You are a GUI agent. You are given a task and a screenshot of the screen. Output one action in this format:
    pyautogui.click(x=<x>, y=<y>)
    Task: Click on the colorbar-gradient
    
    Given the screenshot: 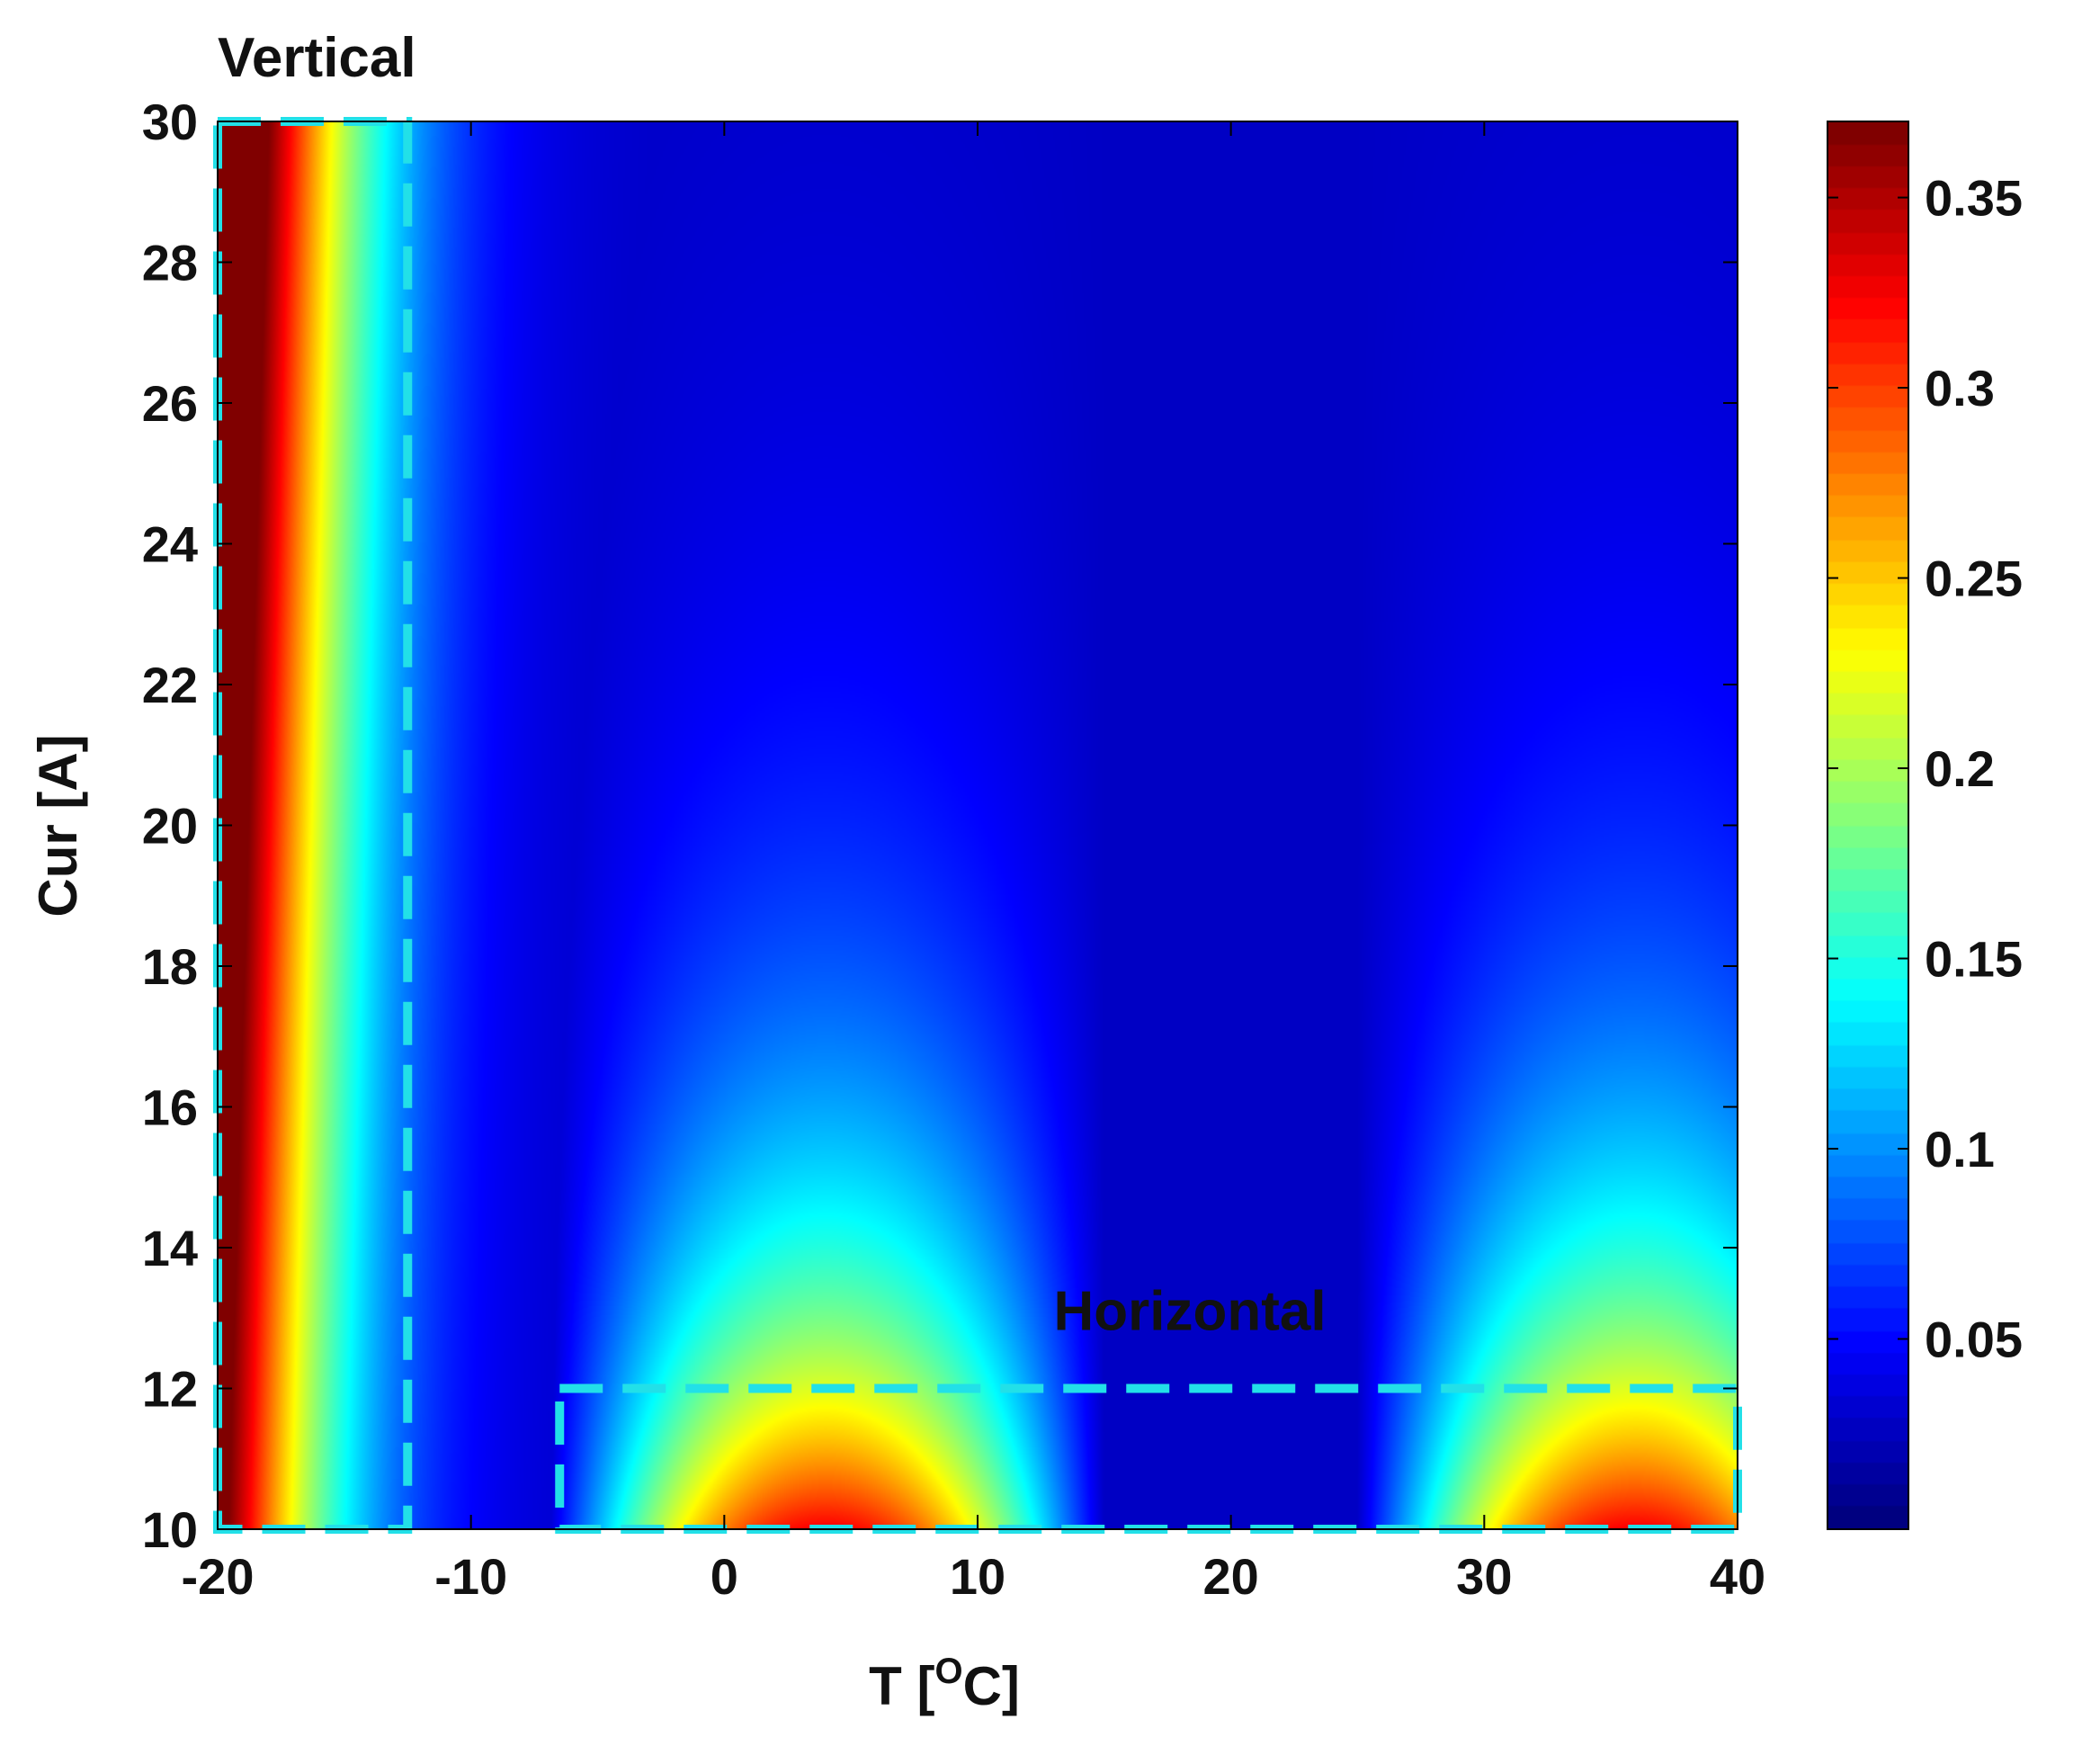 What is the action you would take?
    pyautogui.click(x=1868, y=825)
    